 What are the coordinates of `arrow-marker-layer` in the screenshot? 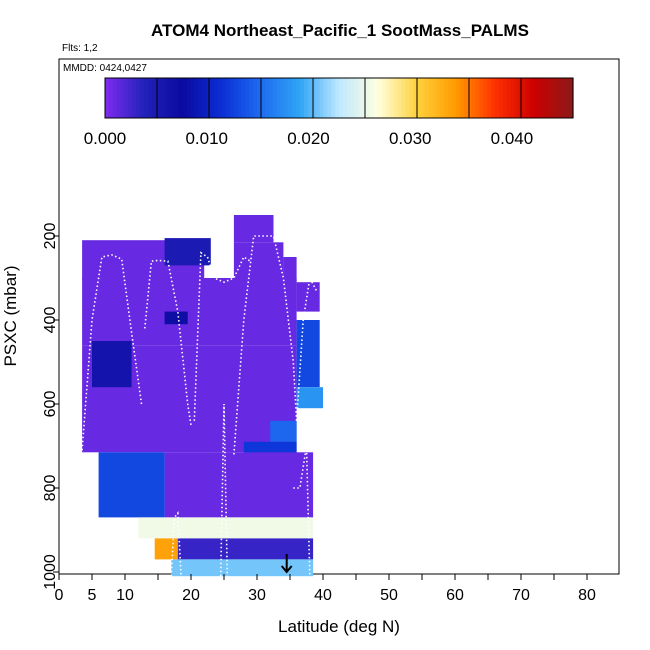 It's located at (286, 564).